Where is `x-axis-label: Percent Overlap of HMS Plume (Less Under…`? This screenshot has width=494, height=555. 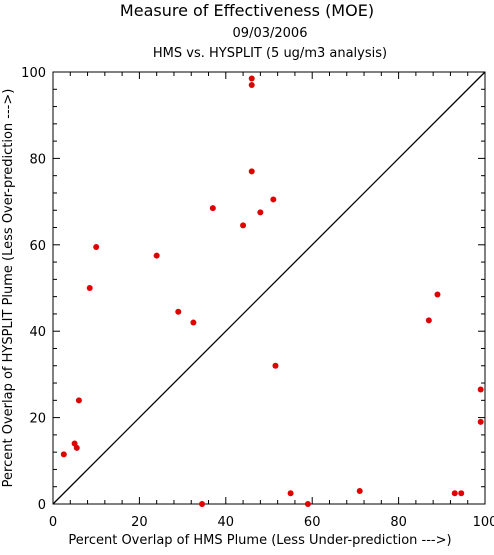 x-axis-label: Percent Overlap of HMS Plume (Less Under… is located at coordinates (259, 540).